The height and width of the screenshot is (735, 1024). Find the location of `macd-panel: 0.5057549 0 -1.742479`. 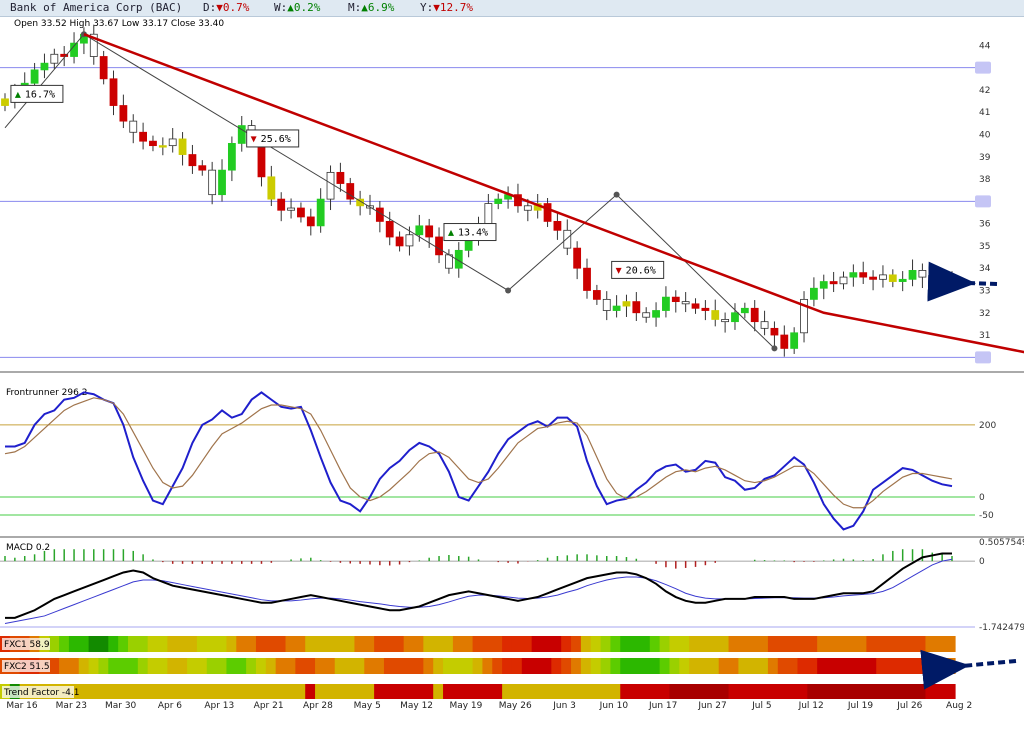

macd-panel: 0.5057549 0 -1.742479 is located at coordinates (512, 585).